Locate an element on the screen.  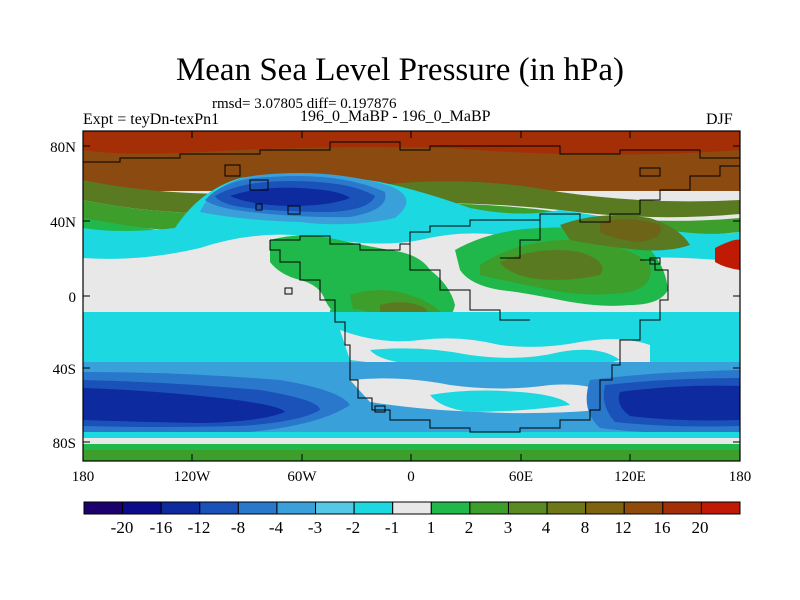
y-tick-label: 80N is located at coordinates (63, 148).